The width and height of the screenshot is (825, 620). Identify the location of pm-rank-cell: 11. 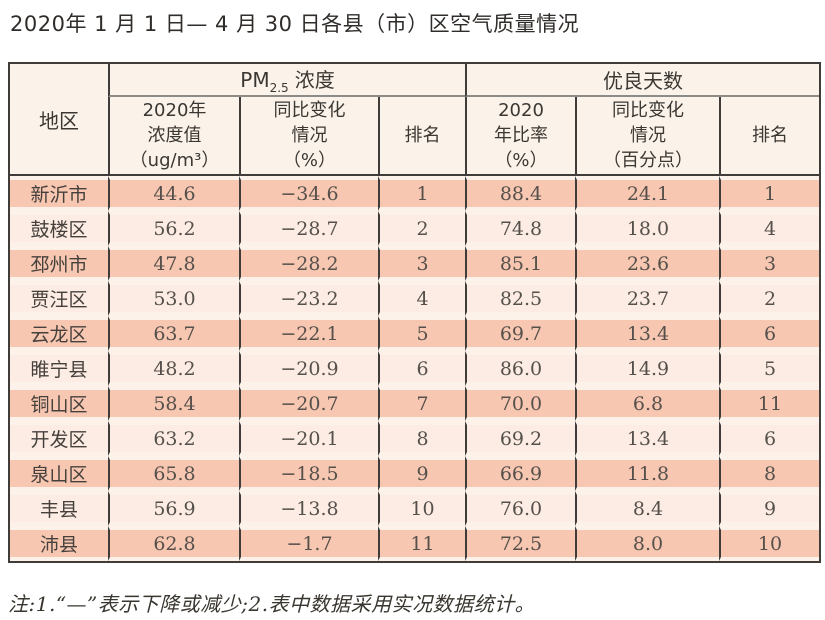
(421, 543).